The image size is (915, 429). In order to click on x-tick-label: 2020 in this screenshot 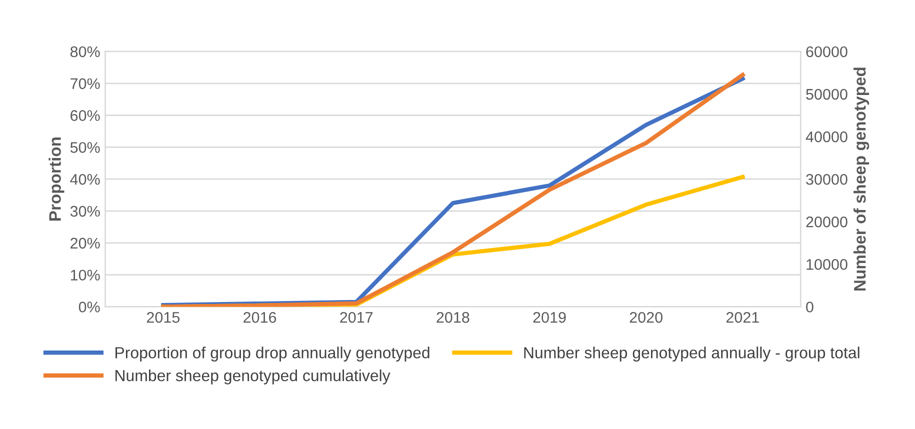, I will do `click(646, 317)`.